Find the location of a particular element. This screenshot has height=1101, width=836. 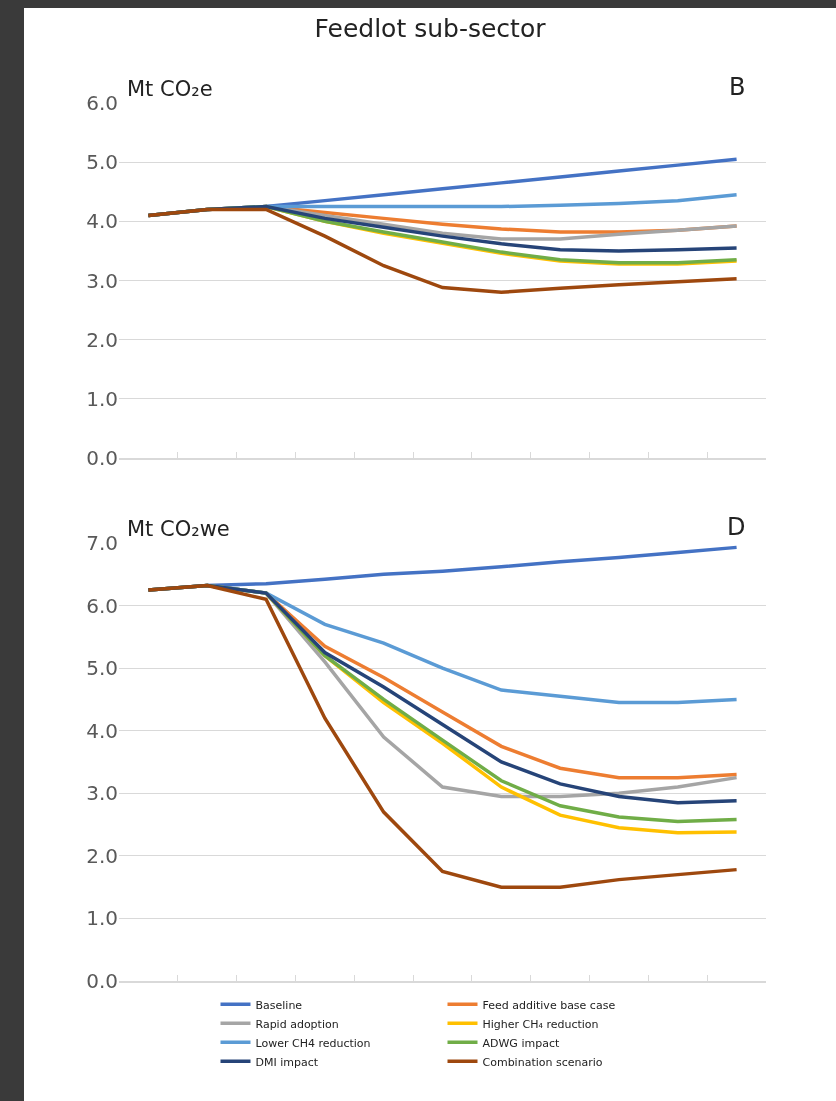

legend-label: Baseline is located at coordinates (279, 1005).